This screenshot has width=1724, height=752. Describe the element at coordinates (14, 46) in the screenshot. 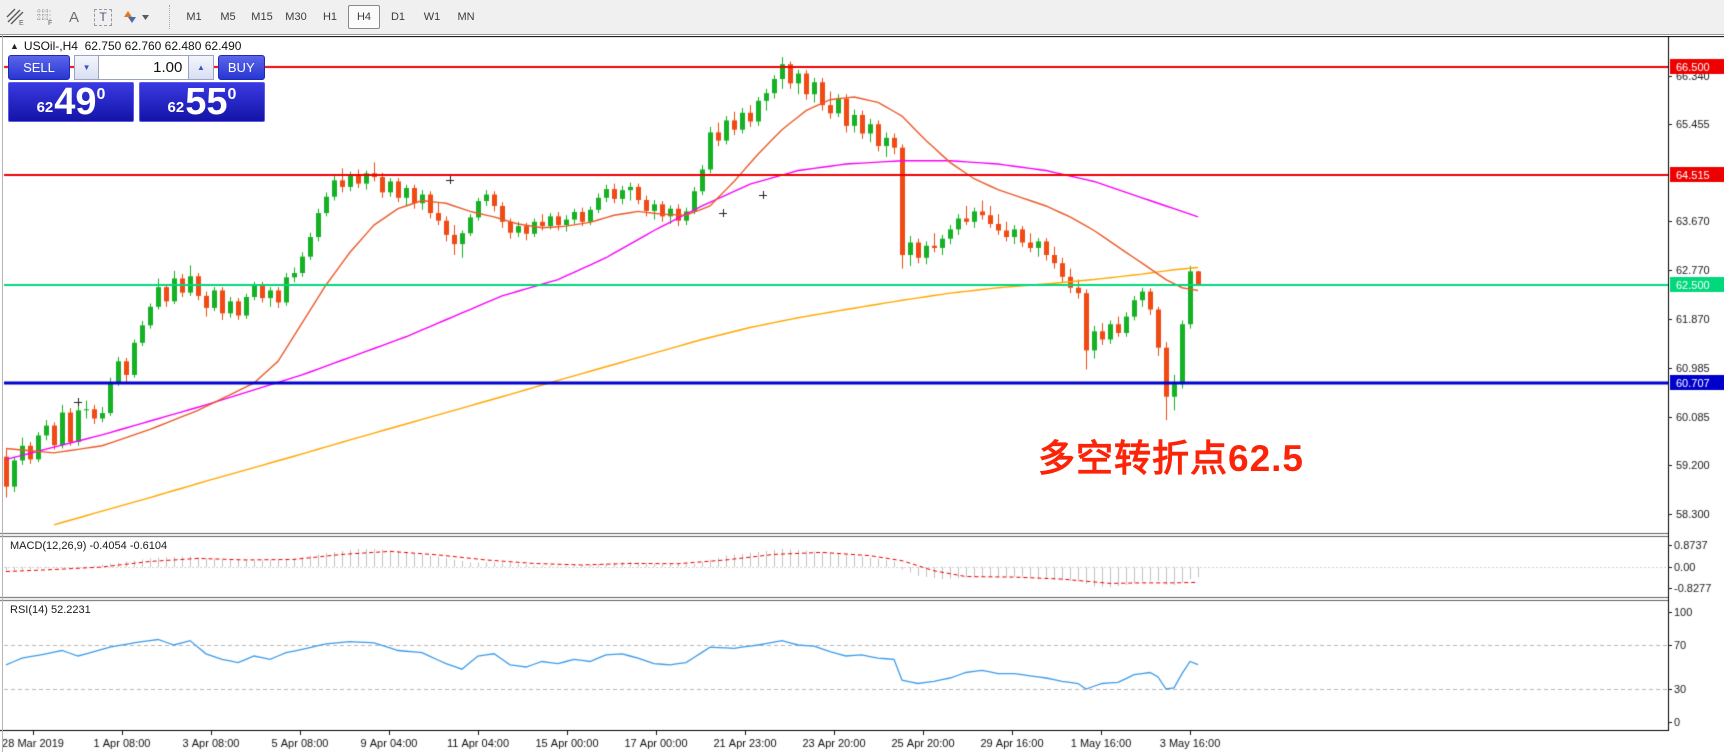

I see `collapse-arrow-icon: ▲` at that location.